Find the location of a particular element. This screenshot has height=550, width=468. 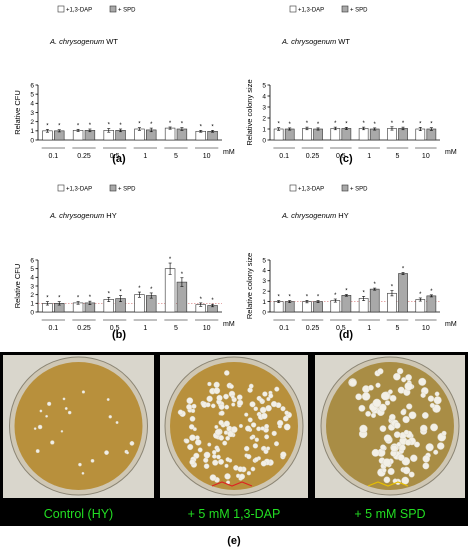

panel-label: (d) is located at coordinates (346, 335).